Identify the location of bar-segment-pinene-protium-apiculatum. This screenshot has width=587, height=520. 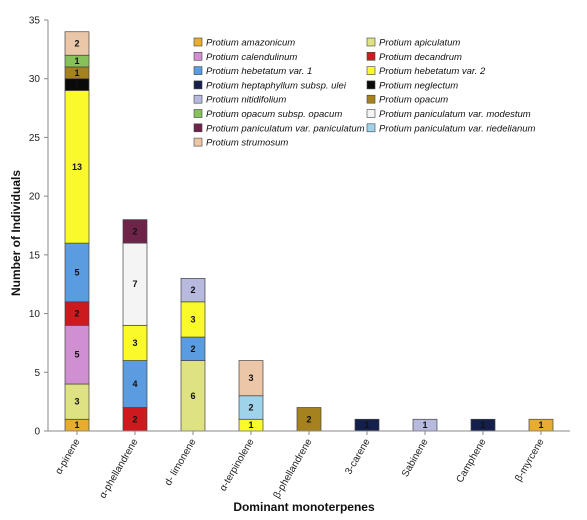
(77, 401).